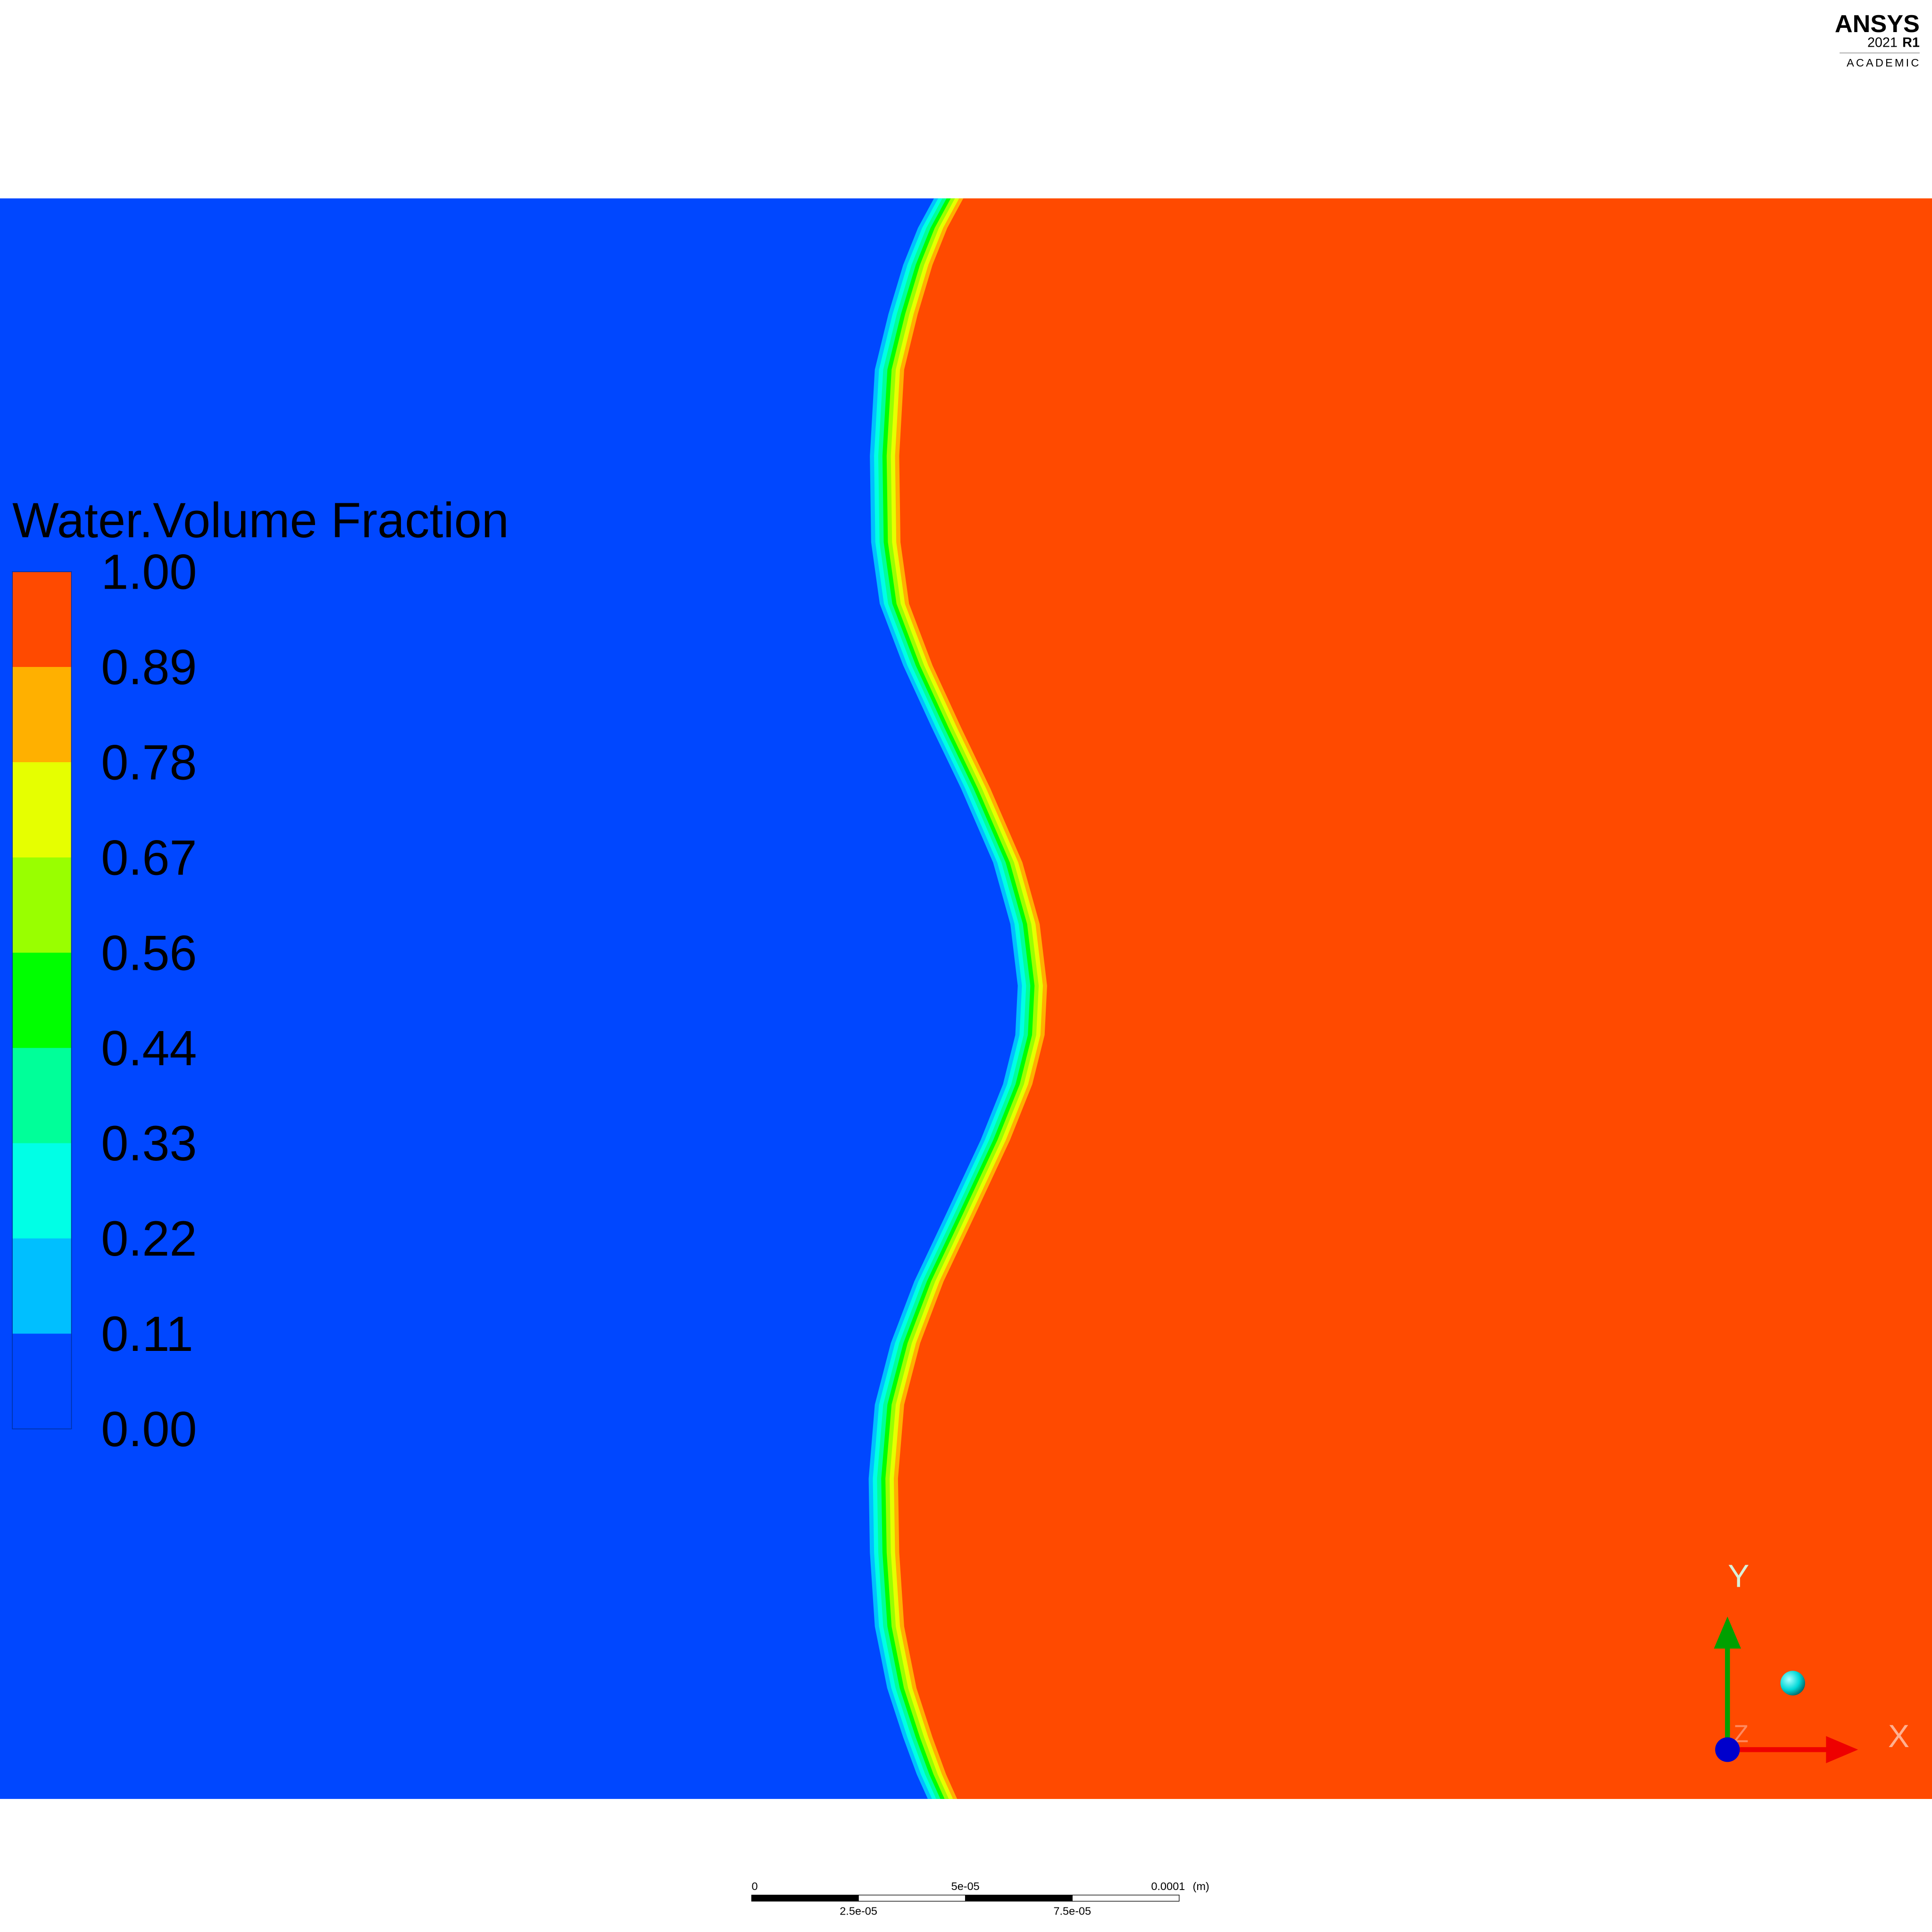 The image size is (1932, 1932). What do you see at coordinates (1812, 1662) in the screenshot?
I see `axis-triad: Y X Z` at bounding box center [1812, 1662].